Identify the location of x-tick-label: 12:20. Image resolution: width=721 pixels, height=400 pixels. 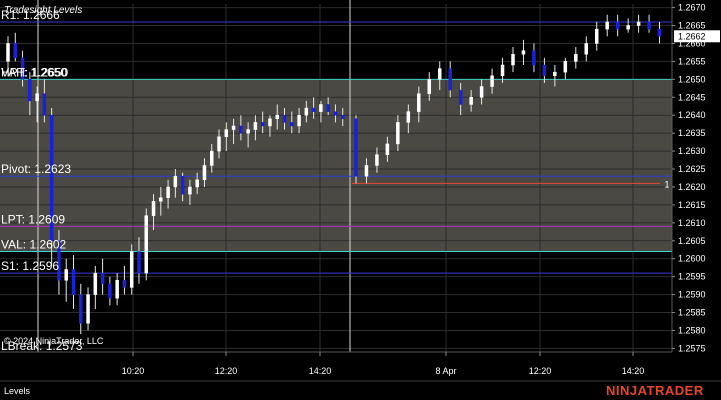
(226, 371).